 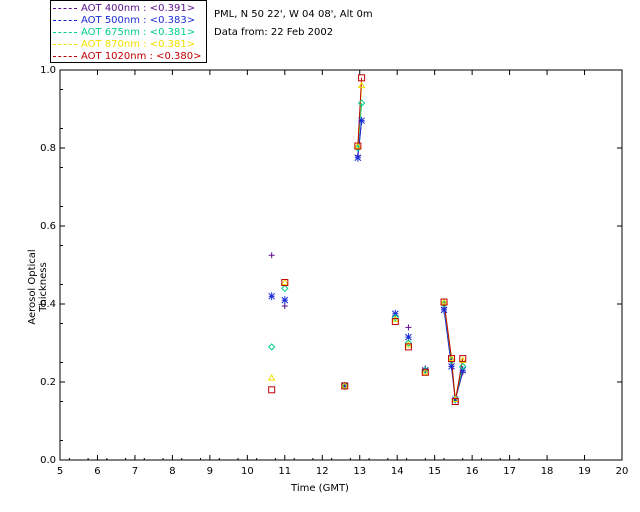 I want to click on y-tick-label: 0.2, so click(x=48, y=382).